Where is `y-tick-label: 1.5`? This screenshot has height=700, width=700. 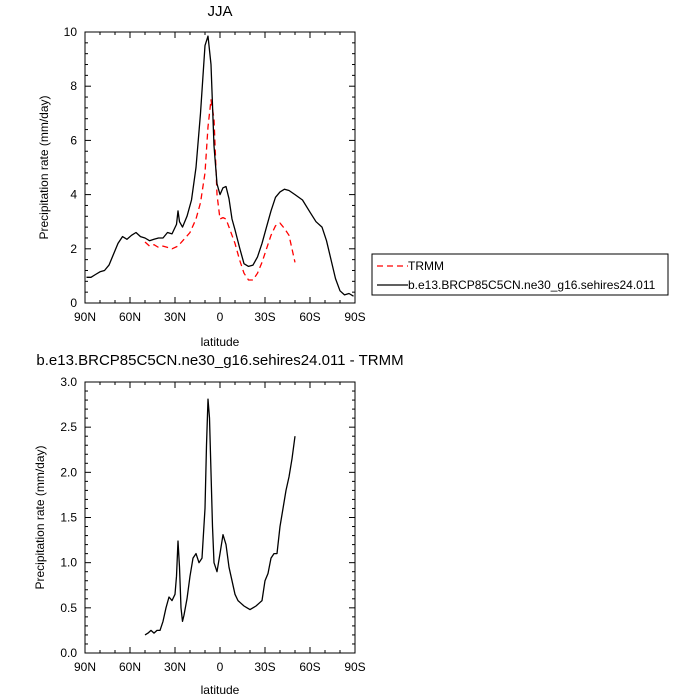
y-tick-label: 1.5 is located at coordinates (68, 518).